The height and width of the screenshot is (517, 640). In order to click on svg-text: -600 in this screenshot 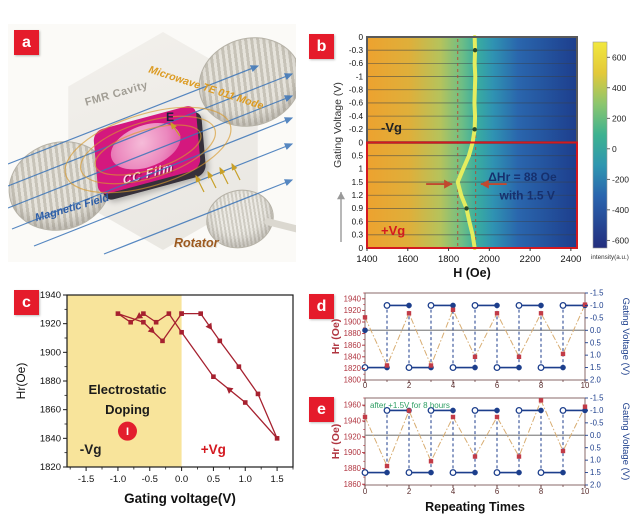, I will do `click(620, 240)`.